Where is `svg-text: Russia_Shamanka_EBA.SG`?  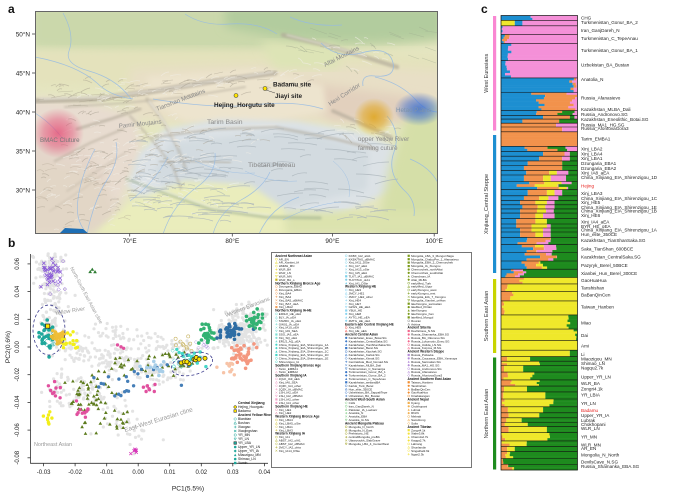 svg-text: Russia_Shamanka_EBA.SG is located at coordinates (610, 466).